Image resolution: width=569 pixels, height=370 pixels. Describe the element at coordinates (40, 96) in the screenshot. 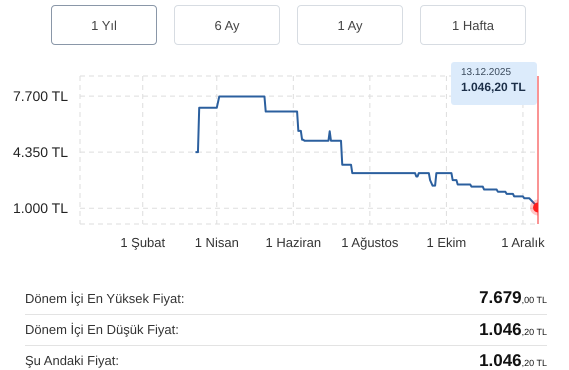

I see `y-tick-label: 7.700 TL` at that location.